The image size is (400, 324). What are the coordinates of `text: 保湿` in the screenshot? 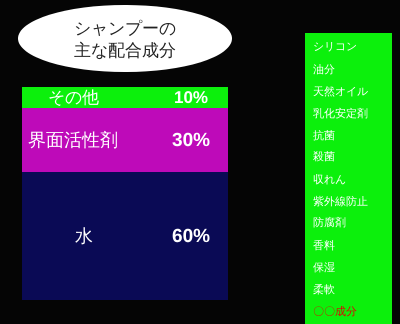 It's located at (324, 267).